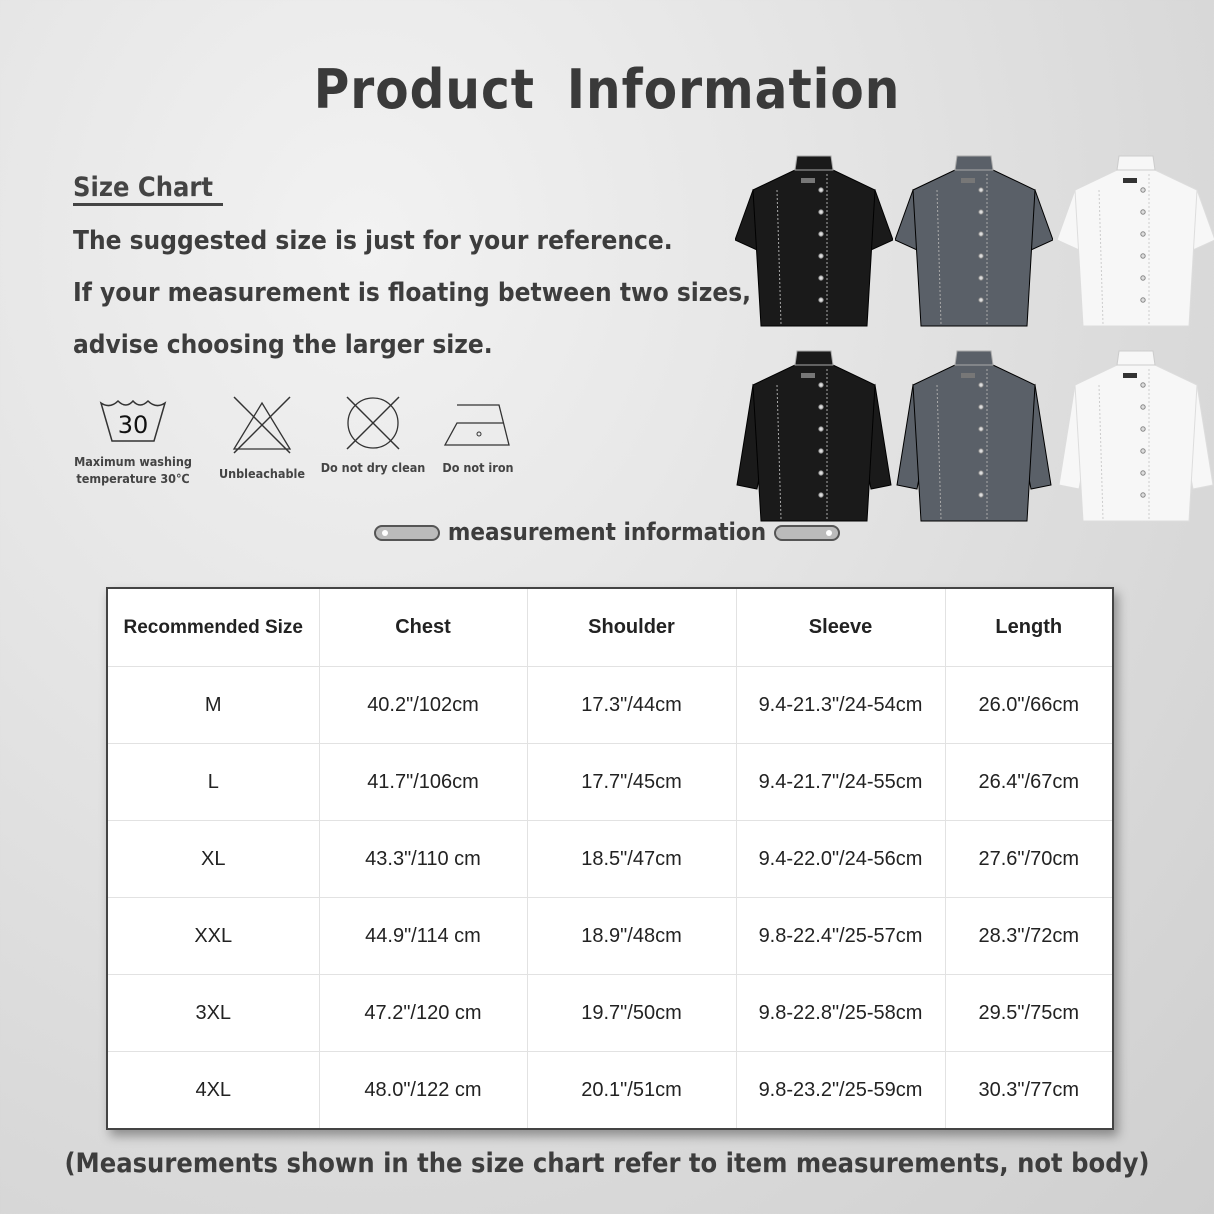 This screenshot has width=1214, height=1214. What do you see at coordinates (631, 627) in the screenshot?
I see `header-shoulder: Shoulder` at bounding box center [631, 627].